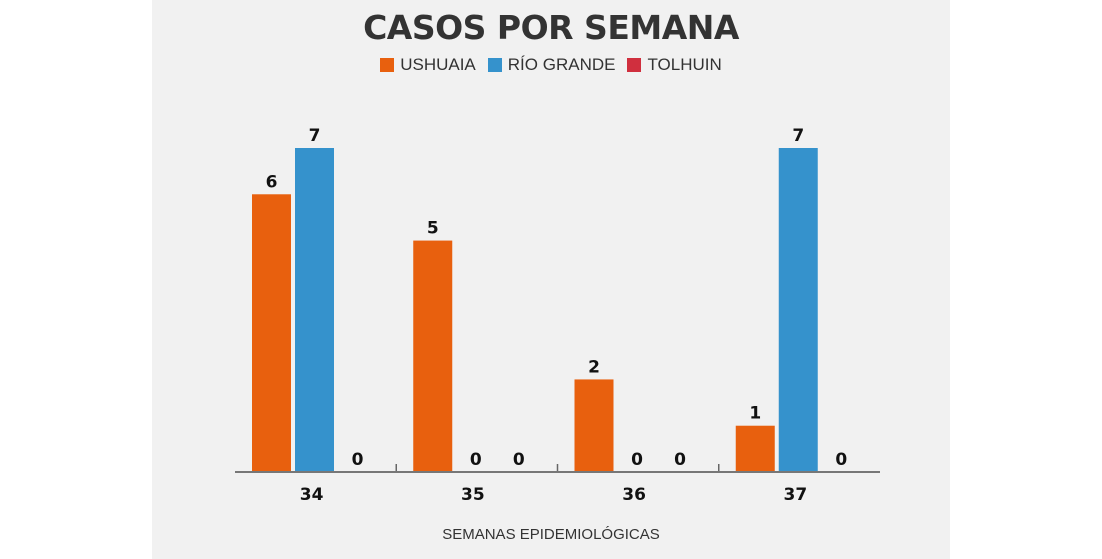 This screenshot has width=1102, height=559. I want to click on legend-item-rio-grande: RÍO GRANDE, so click(551, 65).